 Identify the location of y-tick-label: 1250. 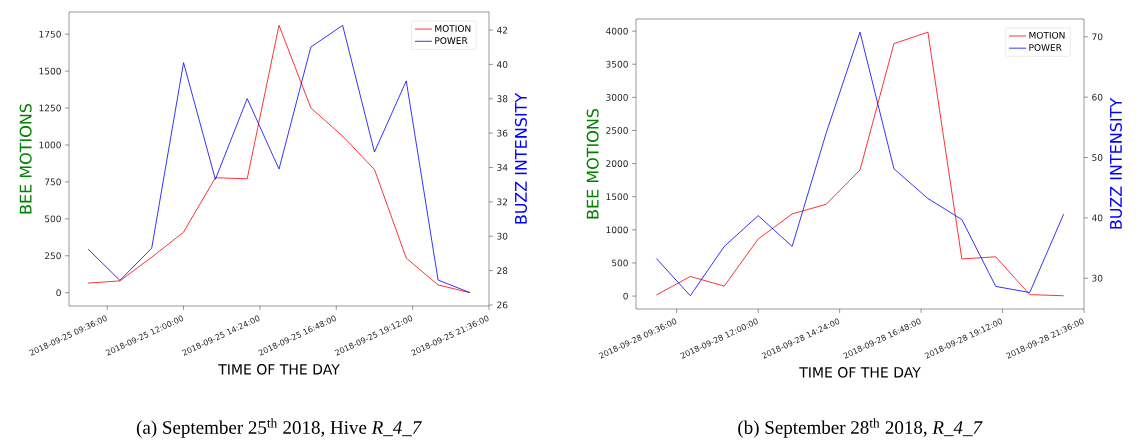
(50, 108).